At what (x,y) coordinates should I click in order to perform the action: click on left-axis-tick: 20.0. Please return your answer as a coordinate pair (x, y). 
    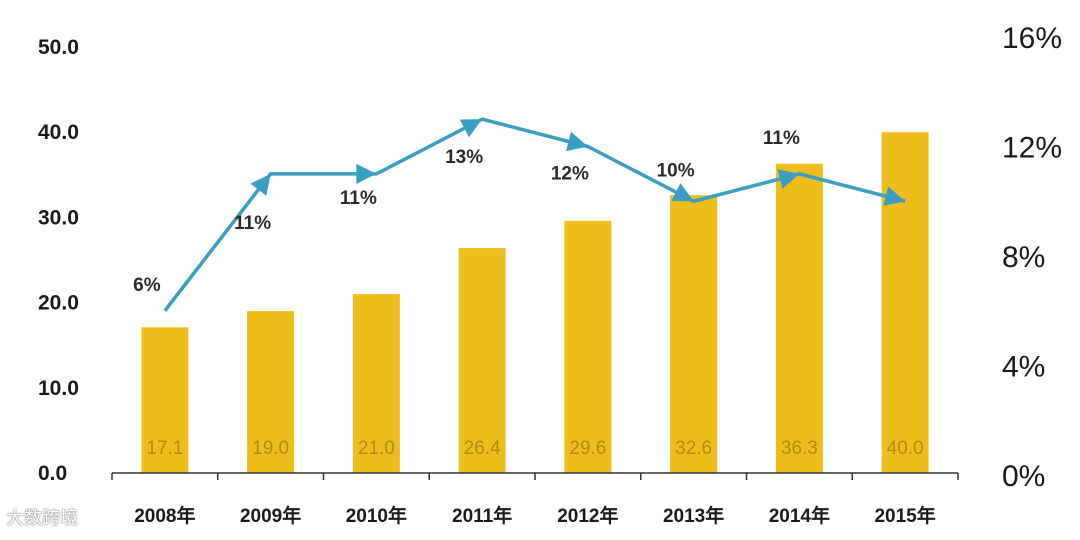
    Looking at the image, I should click on (58, 303).